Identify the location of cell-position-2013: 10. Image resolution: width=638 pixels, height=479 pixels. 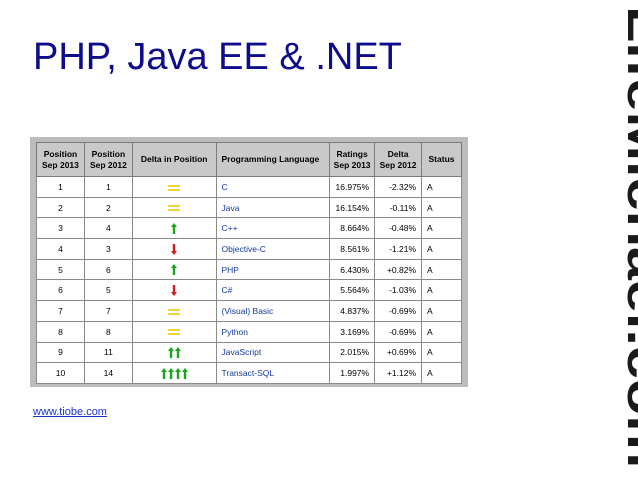
(60, 373).